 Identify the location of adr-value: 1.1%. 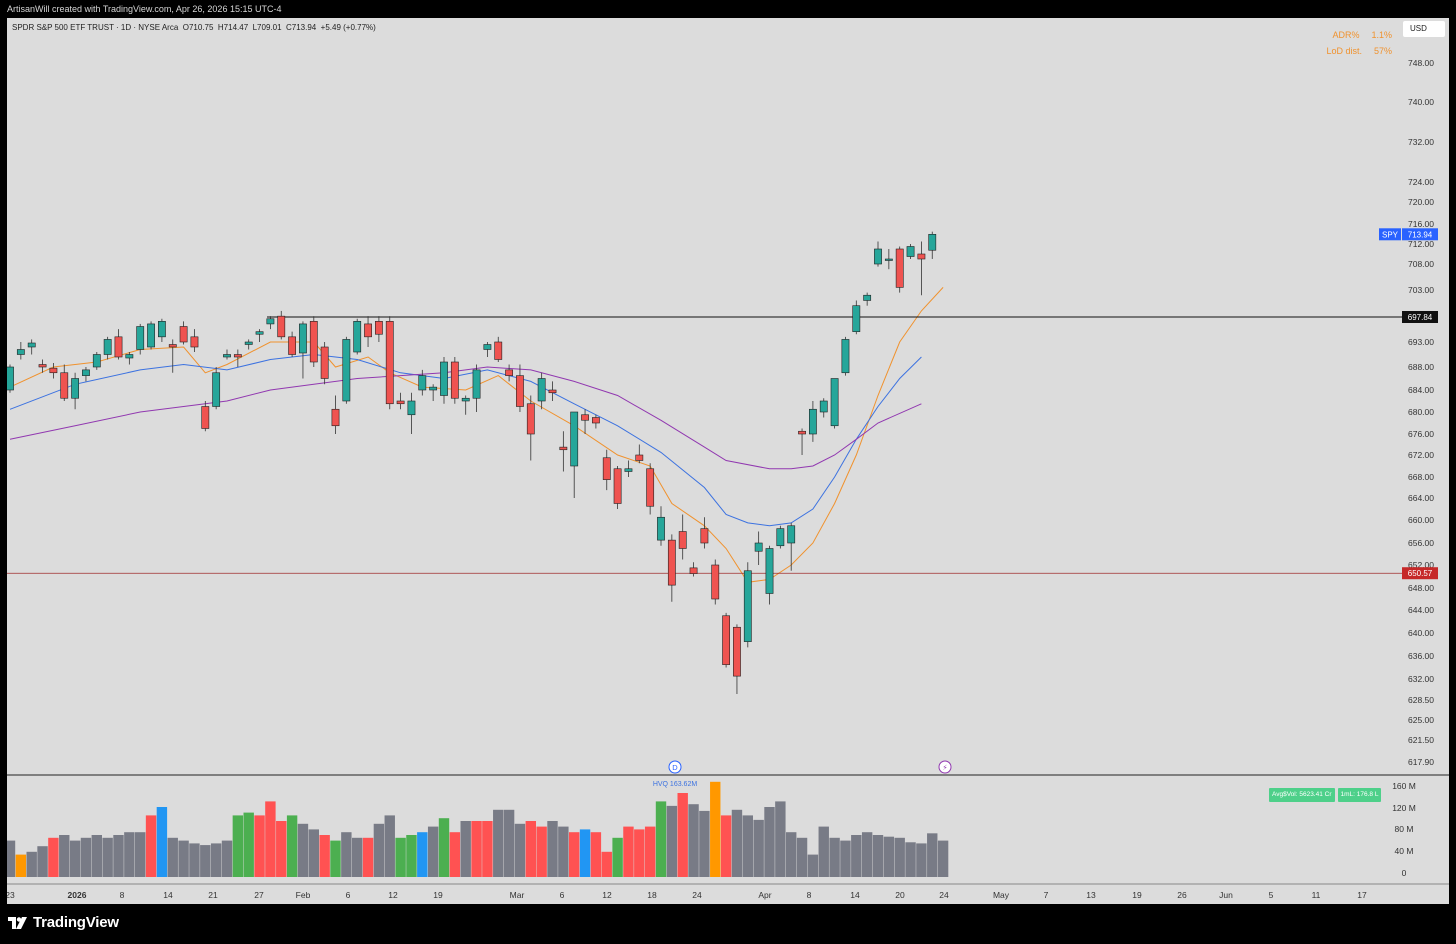
(1381, 35).